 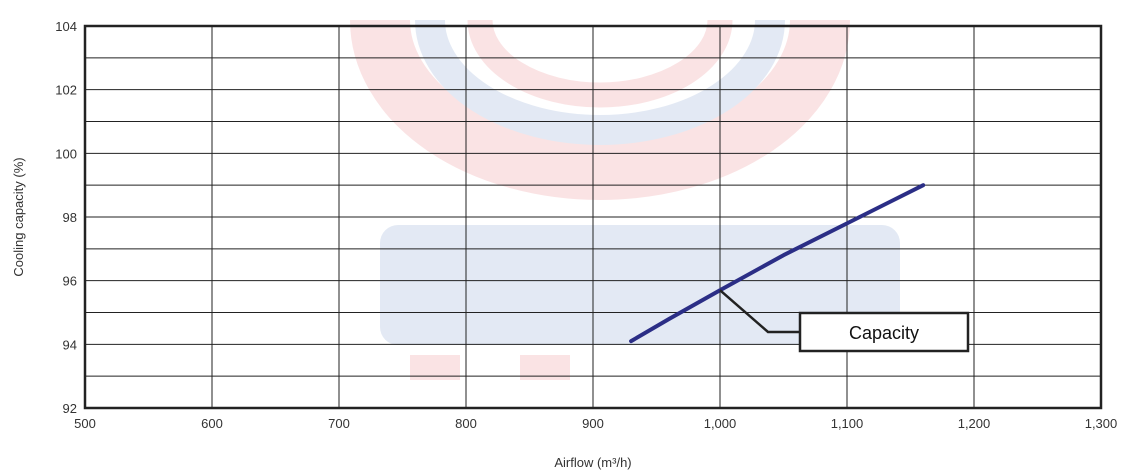 I want to click on y-tick-labels: 92 94 96 98 100 102 104, so click(x=66, y=217).